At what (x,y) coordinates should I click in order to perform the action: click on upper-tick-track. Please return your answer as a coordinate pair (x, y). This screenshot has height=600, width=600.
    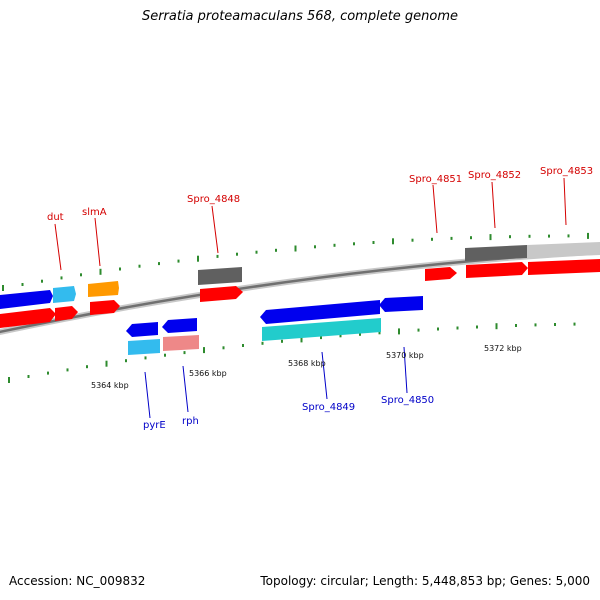
    Looking at the image, I should click on (295, 261).